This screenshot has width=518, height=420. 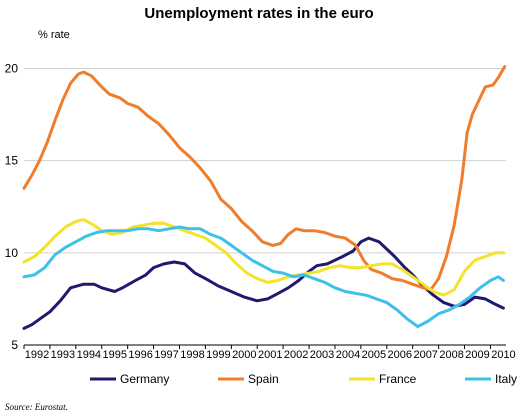 I want to click on x-tick-label-1993: 1993, so click(x=63, y=355).